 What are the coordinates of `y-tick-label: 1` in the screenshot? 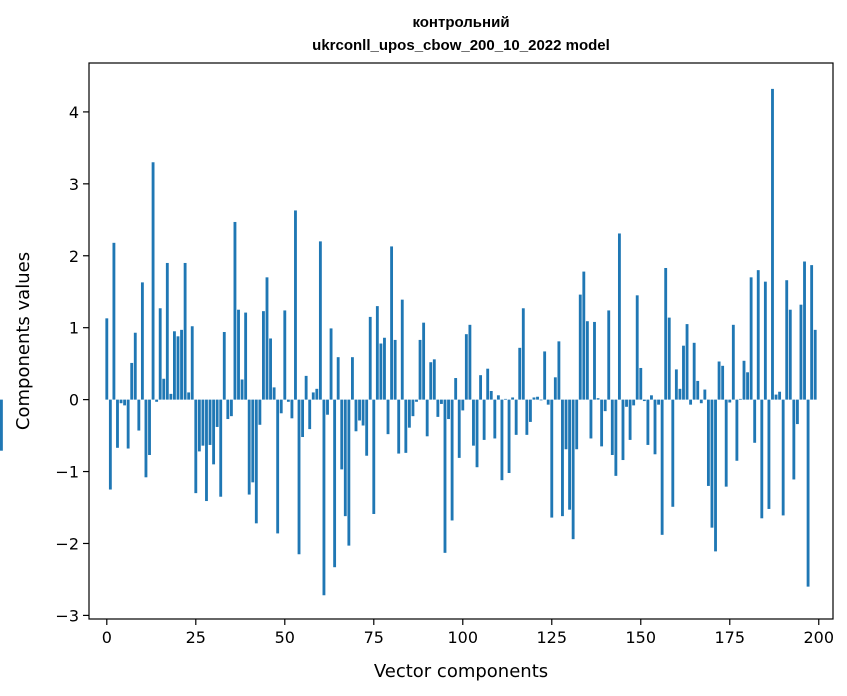 It's located at (74, 328).